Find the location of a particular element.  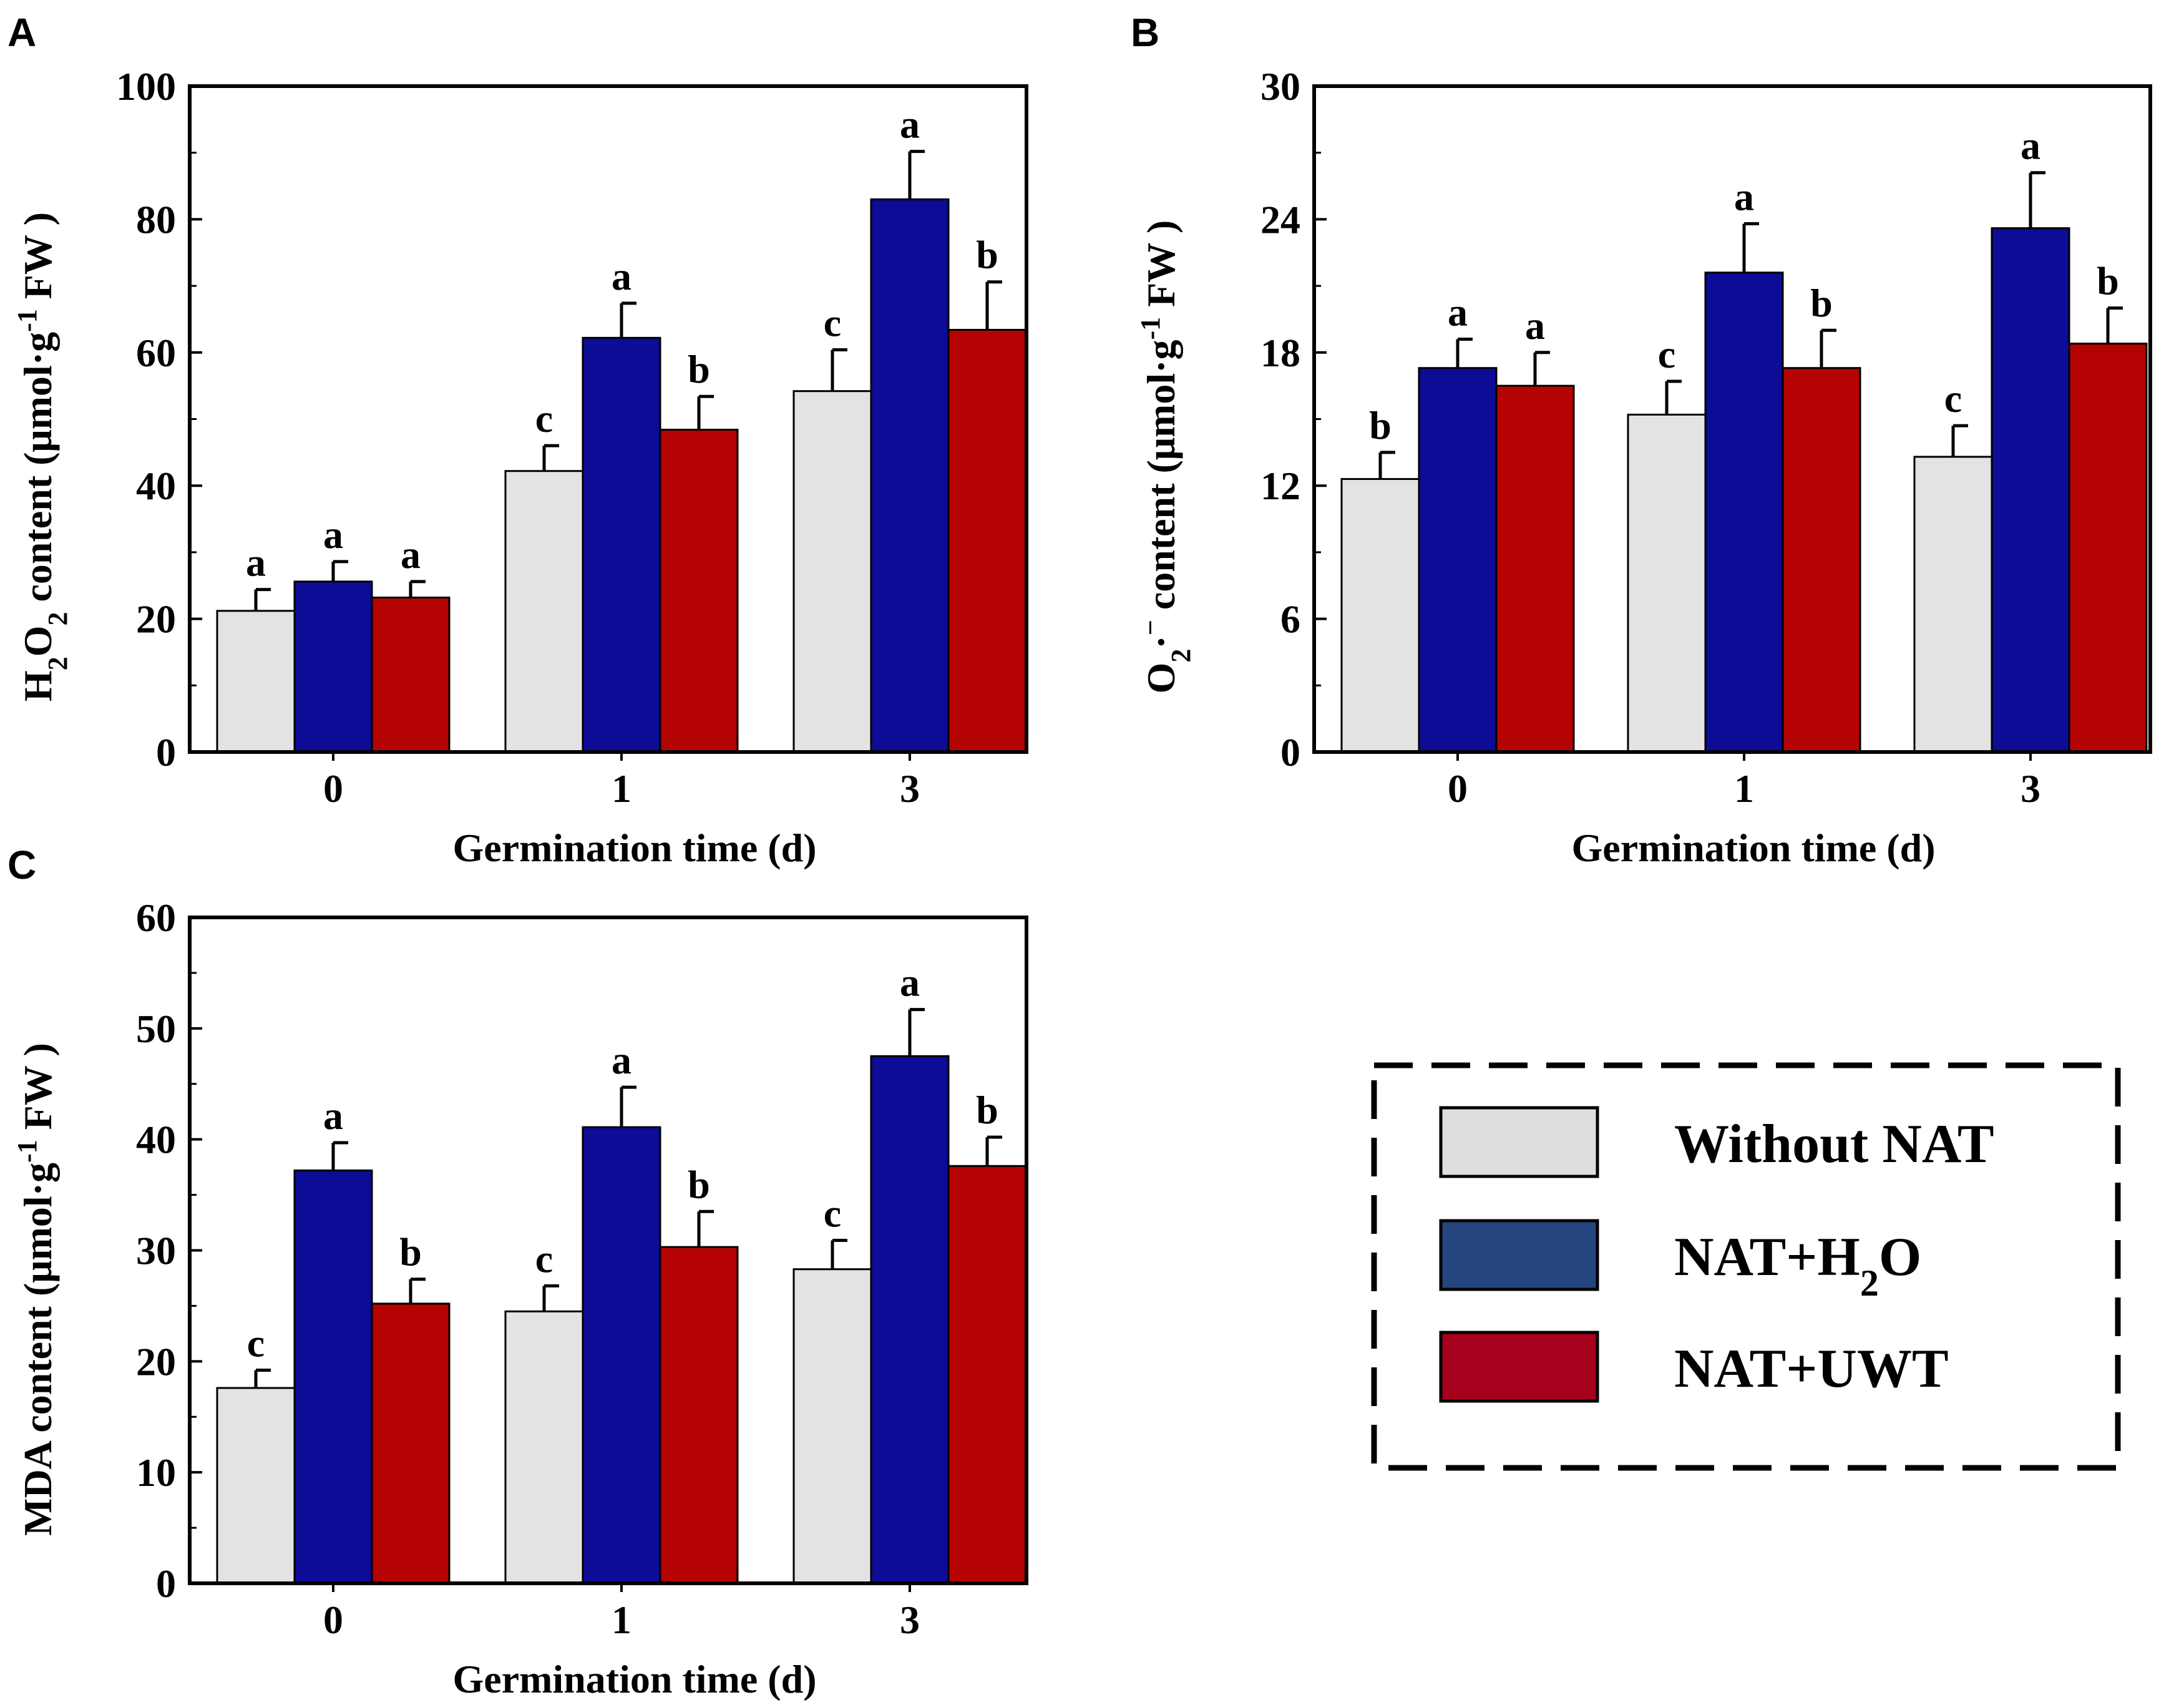

panel-a-significance-letter-3-series-1: c is located at coordinates (832, 323).